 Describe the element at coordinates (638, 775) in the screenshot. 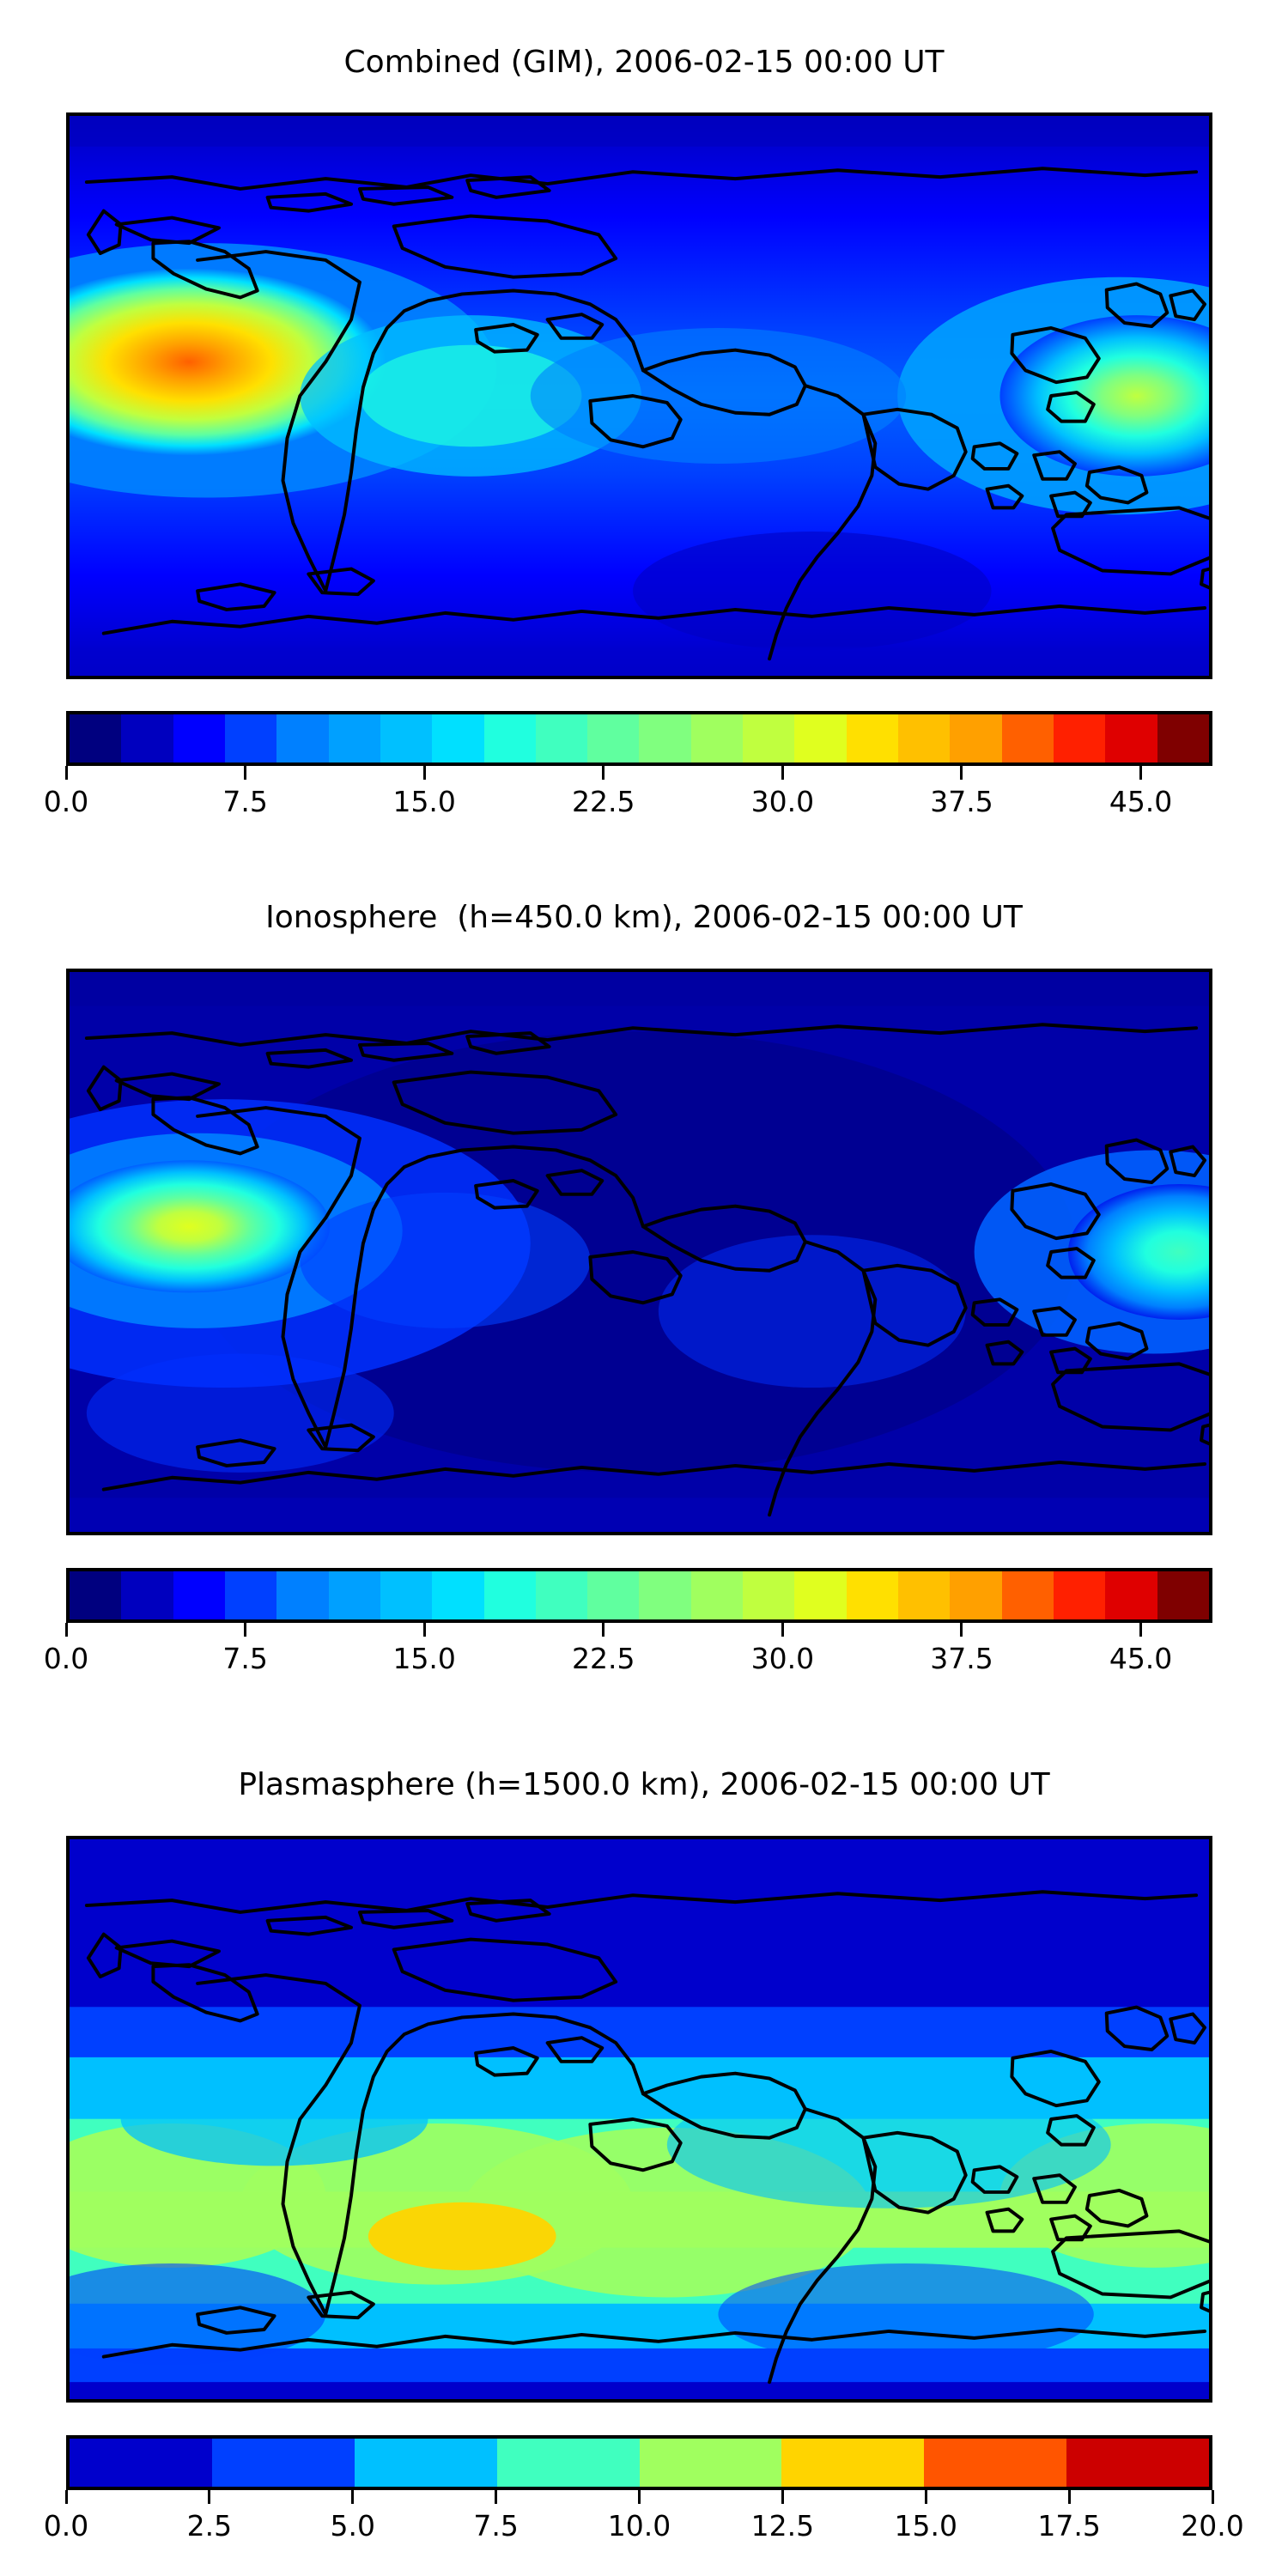

I see `colorbar-ticks-combined` at that location.